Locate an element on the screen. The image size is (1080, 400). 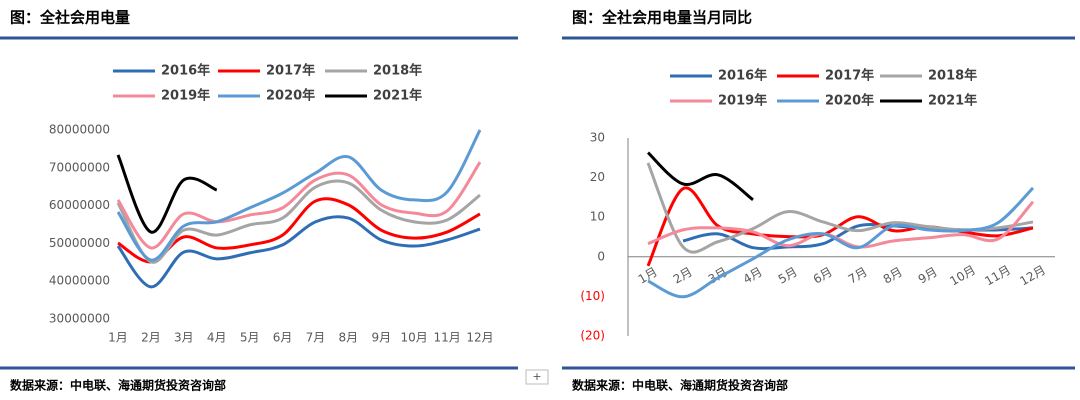
expand-button is located at coordinates (537, 377).